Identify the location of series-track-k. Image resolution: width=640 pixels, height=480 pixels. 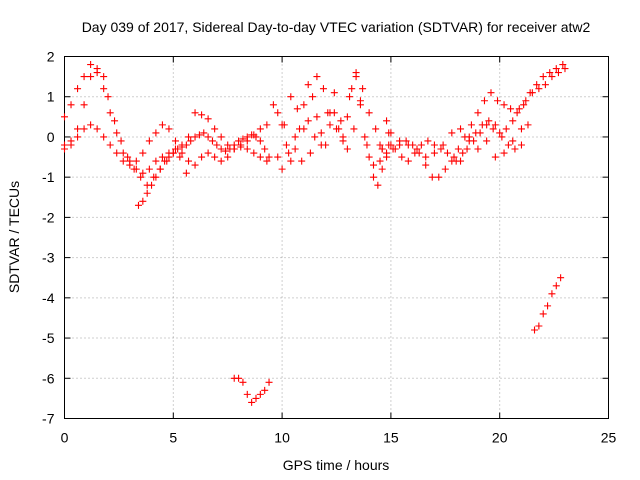
(488, 141).